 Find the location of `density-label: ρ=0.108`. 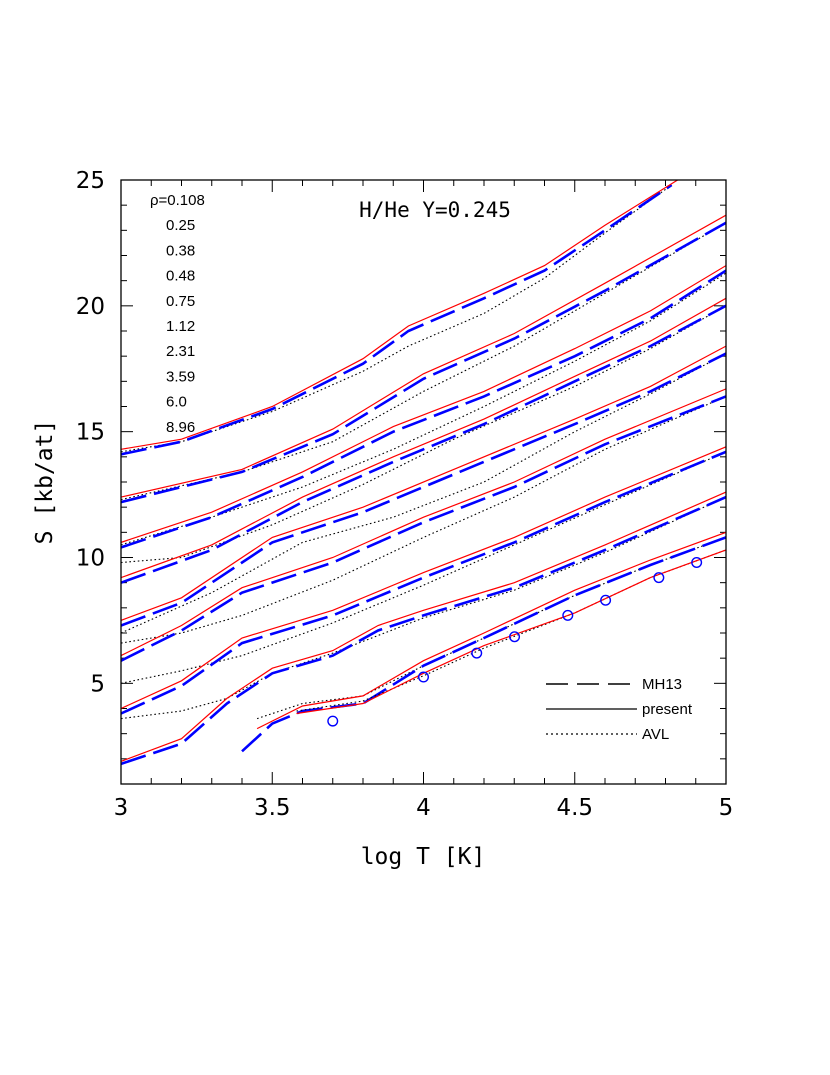

density-label: ρ=0.108 is located at coordinates (177, 200).